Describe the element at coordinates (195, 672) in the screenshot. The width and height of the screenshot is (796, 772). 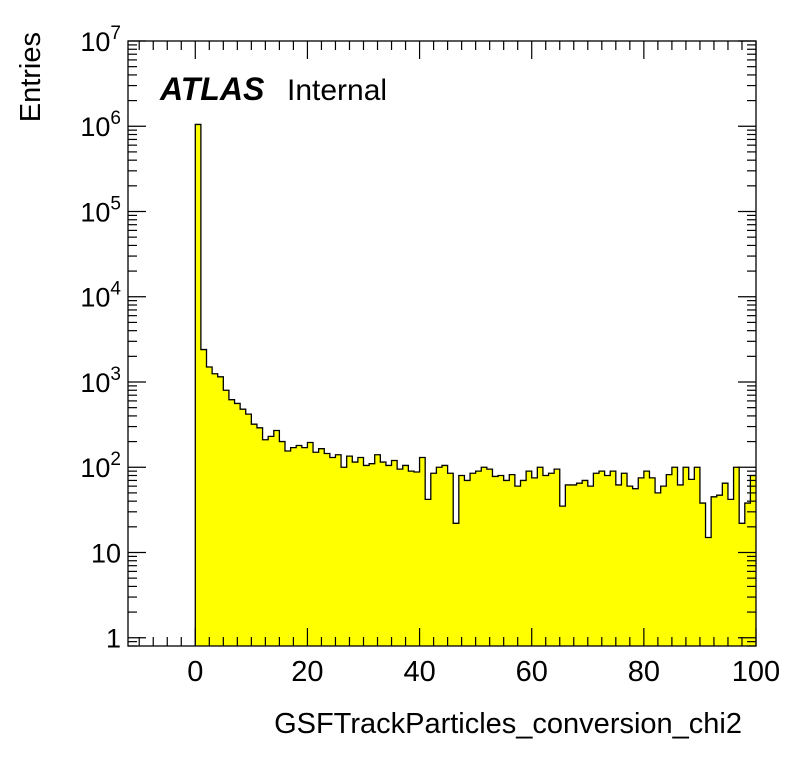
I see `x-tick-label: 0` at that location.